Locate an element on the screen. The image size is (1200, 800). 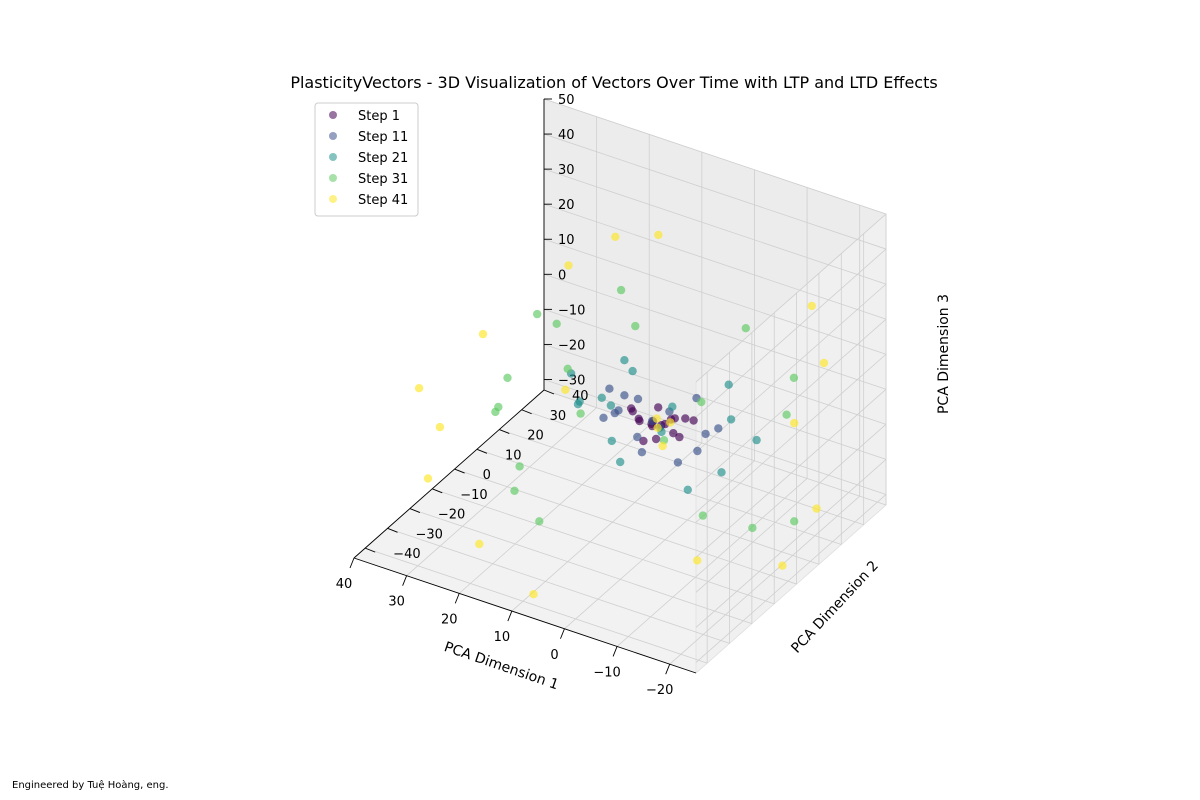
z-tick-label: −10 is located at coordinates (571, 310).